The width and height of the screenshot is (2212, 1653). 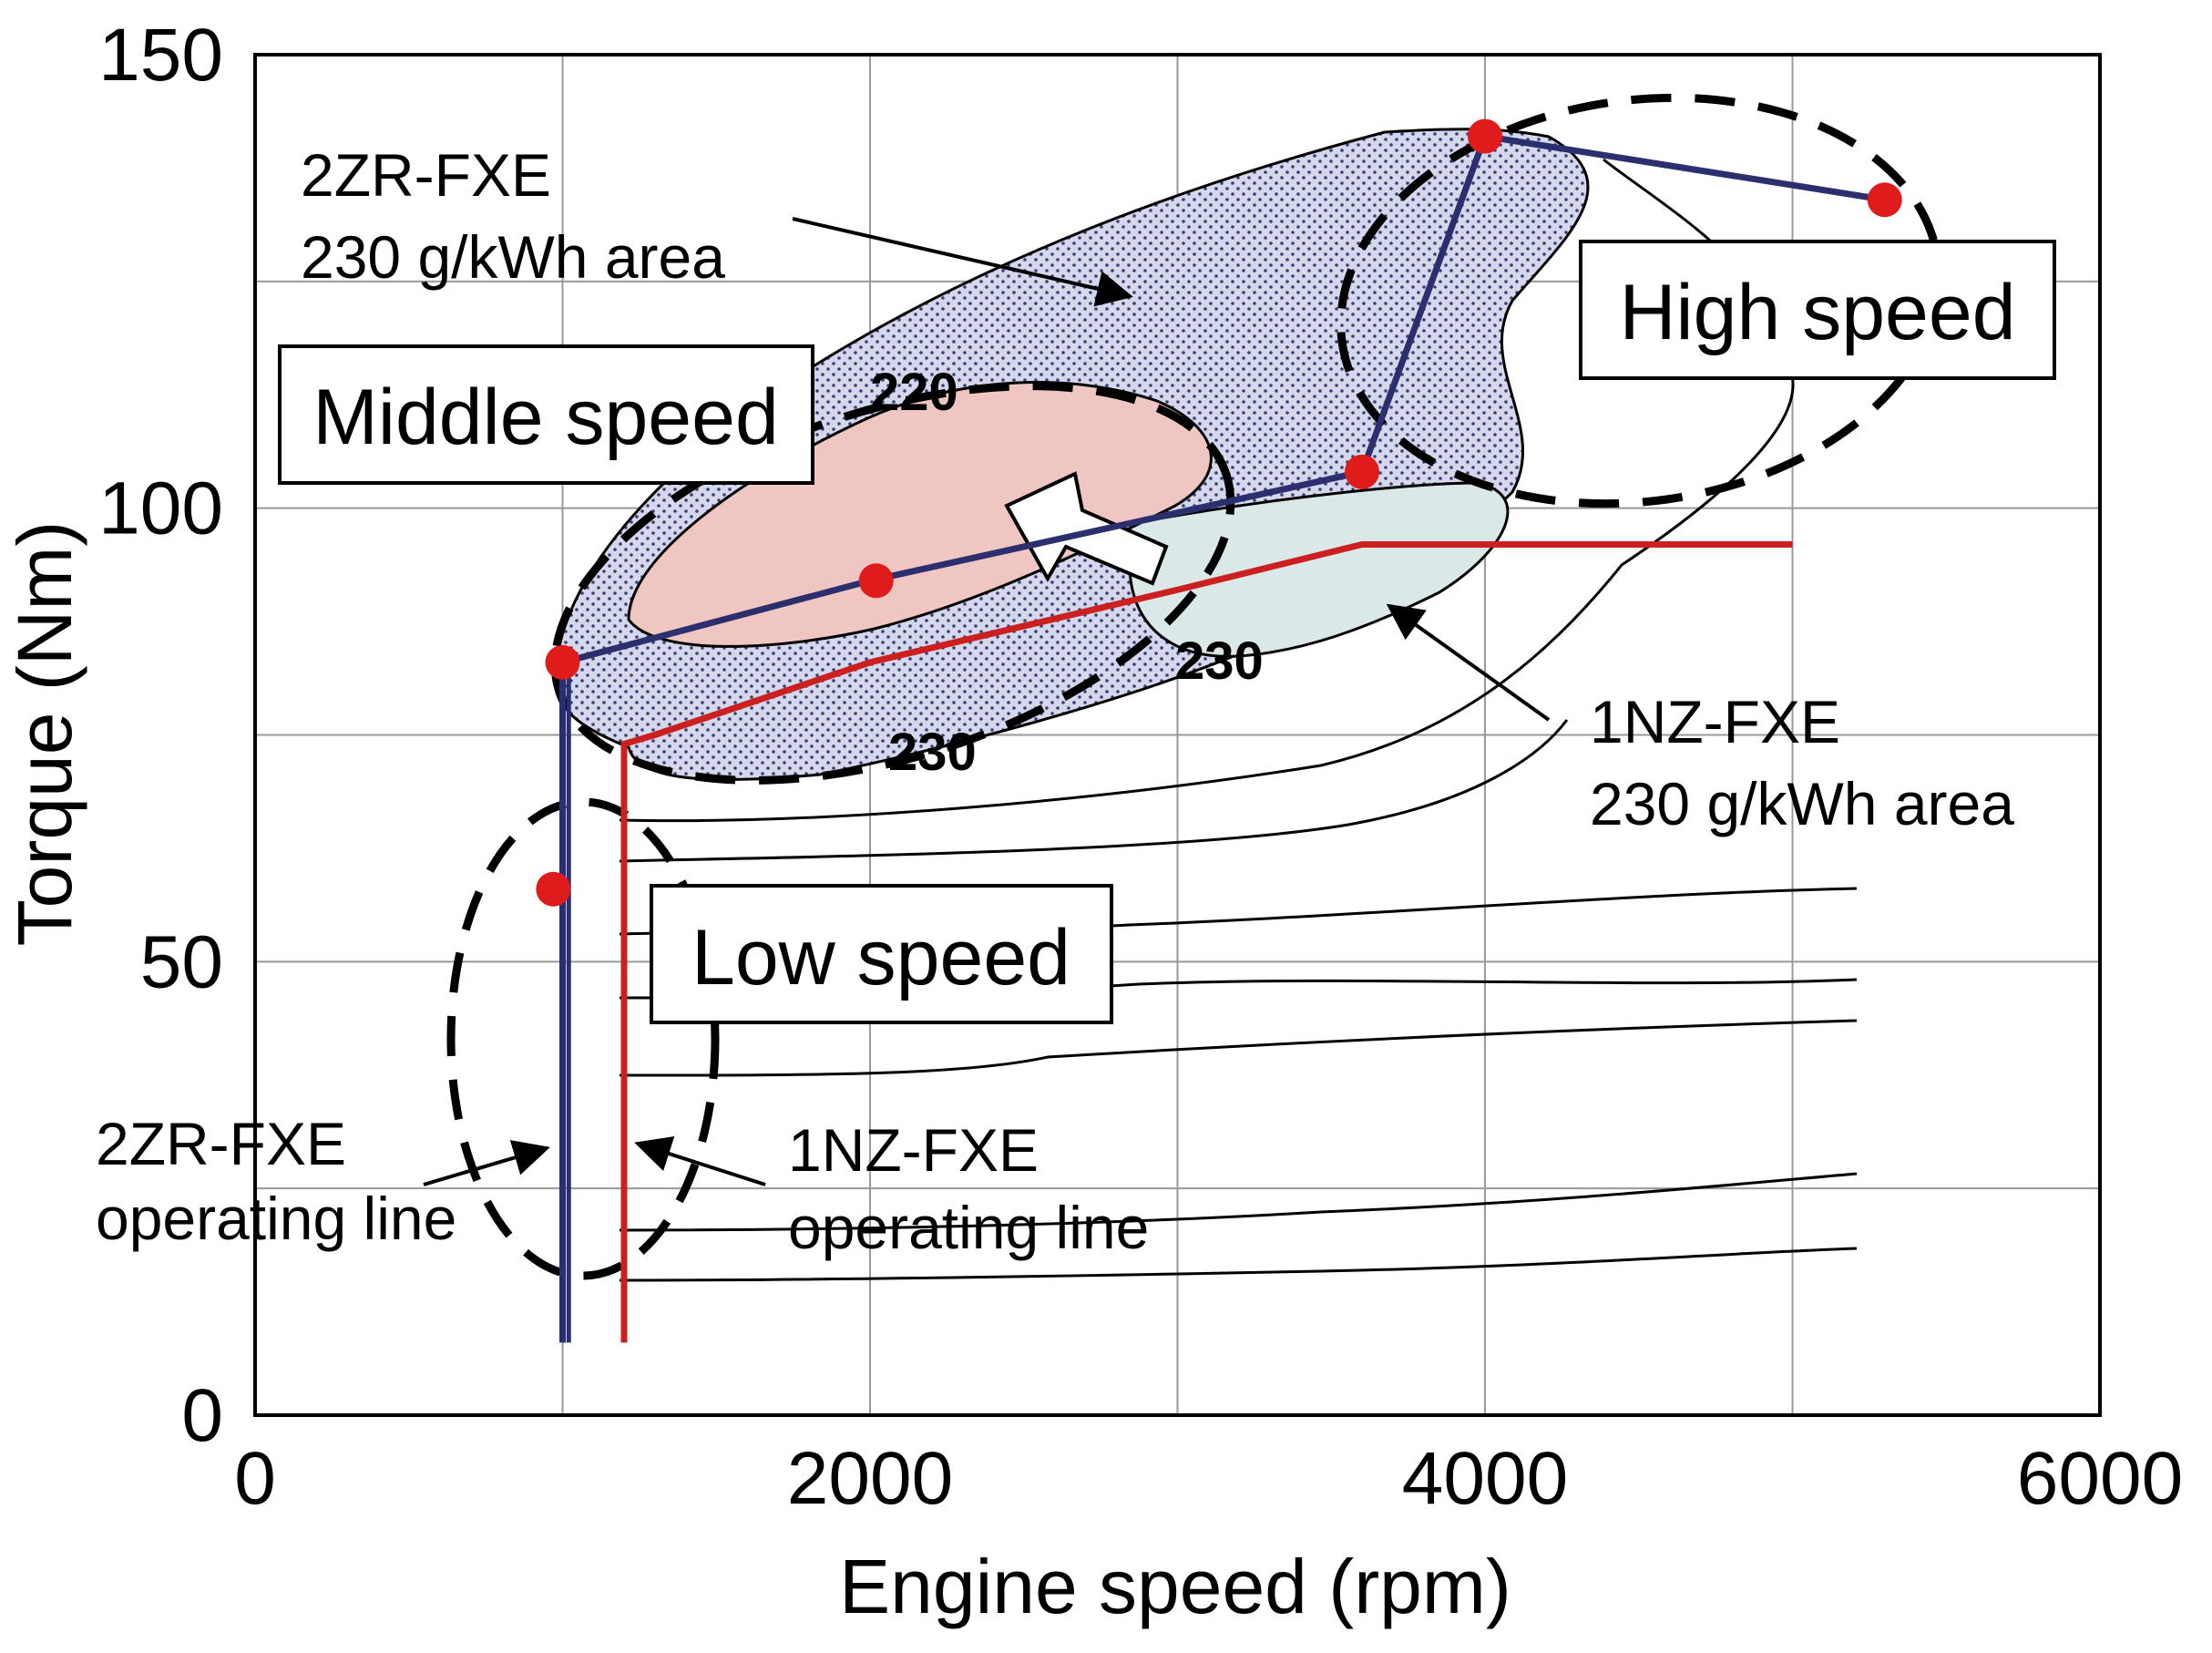 What do you see at coordinates (1715, 721) in the screenshot?
I see `region-1nz-label-line1: 1NZ-FXE` at bounding box center [1715, 721].